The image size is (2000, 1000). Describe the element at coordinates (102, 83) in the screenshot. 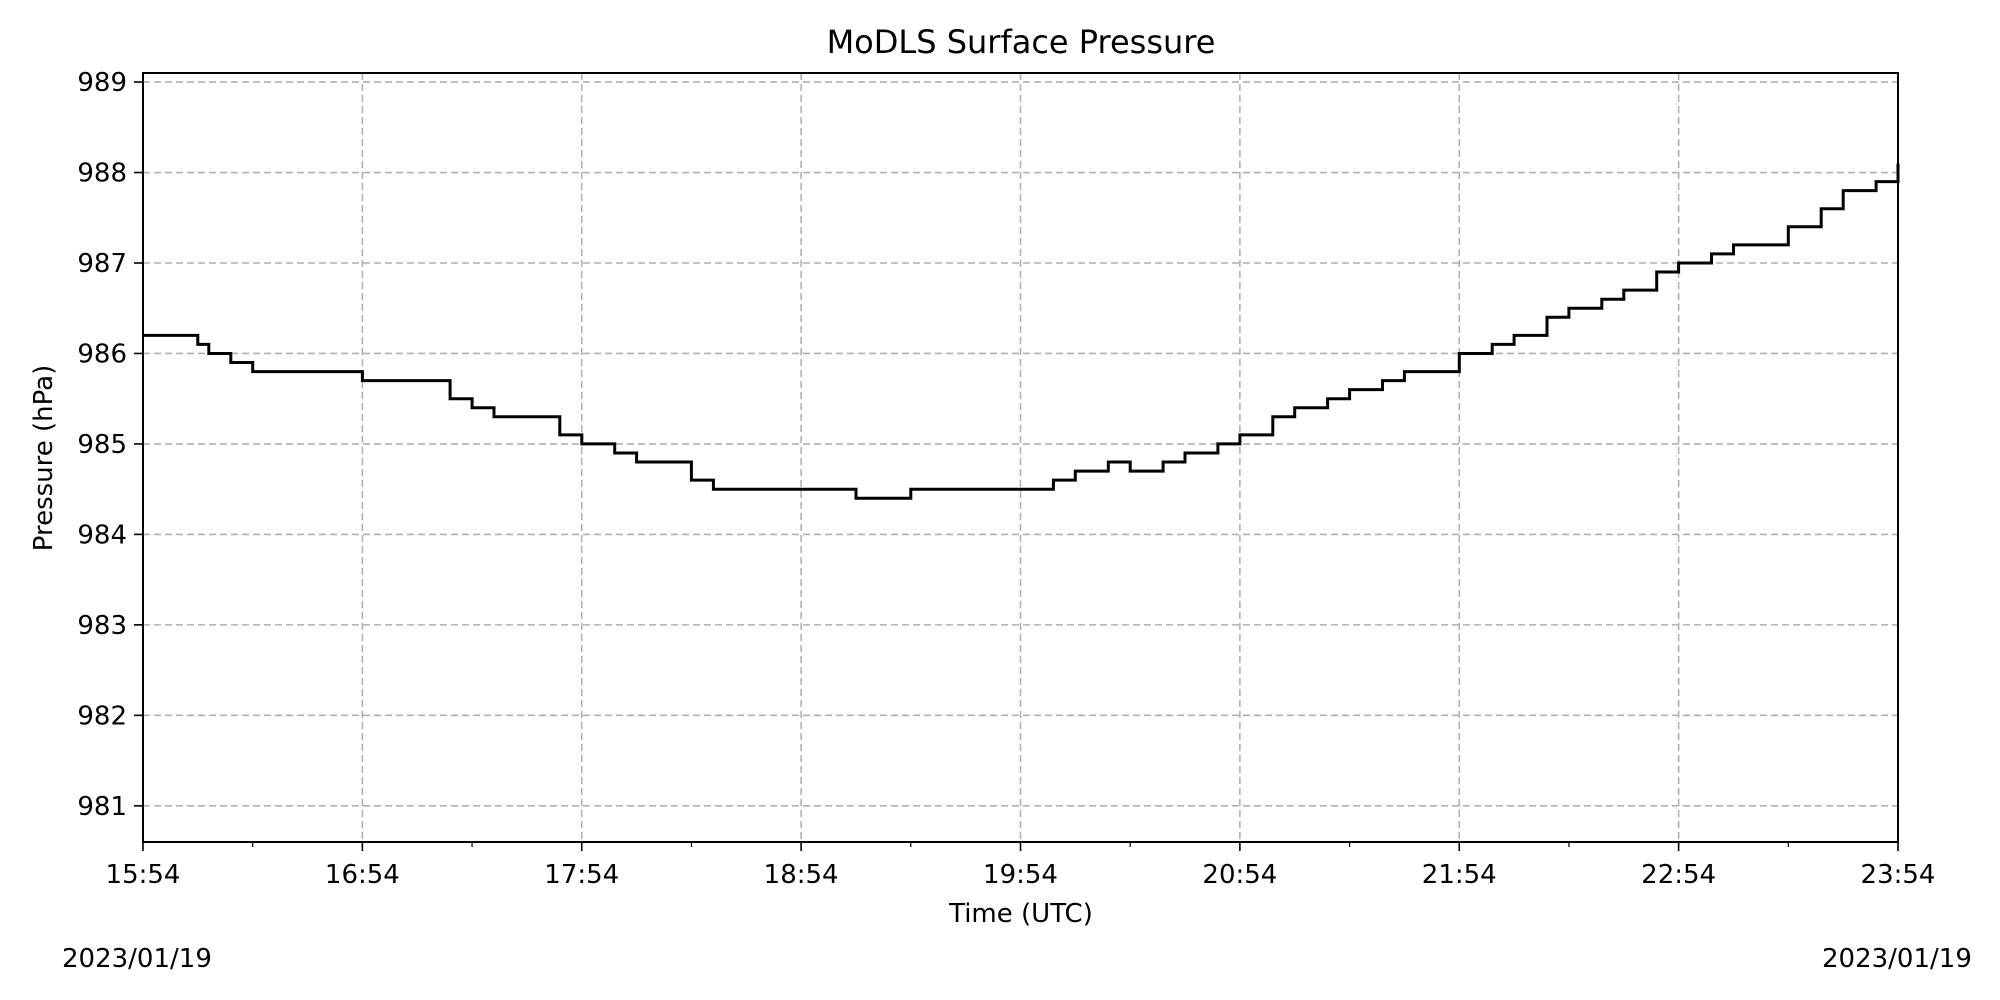

I see `y-tick-label: 989` at that location.